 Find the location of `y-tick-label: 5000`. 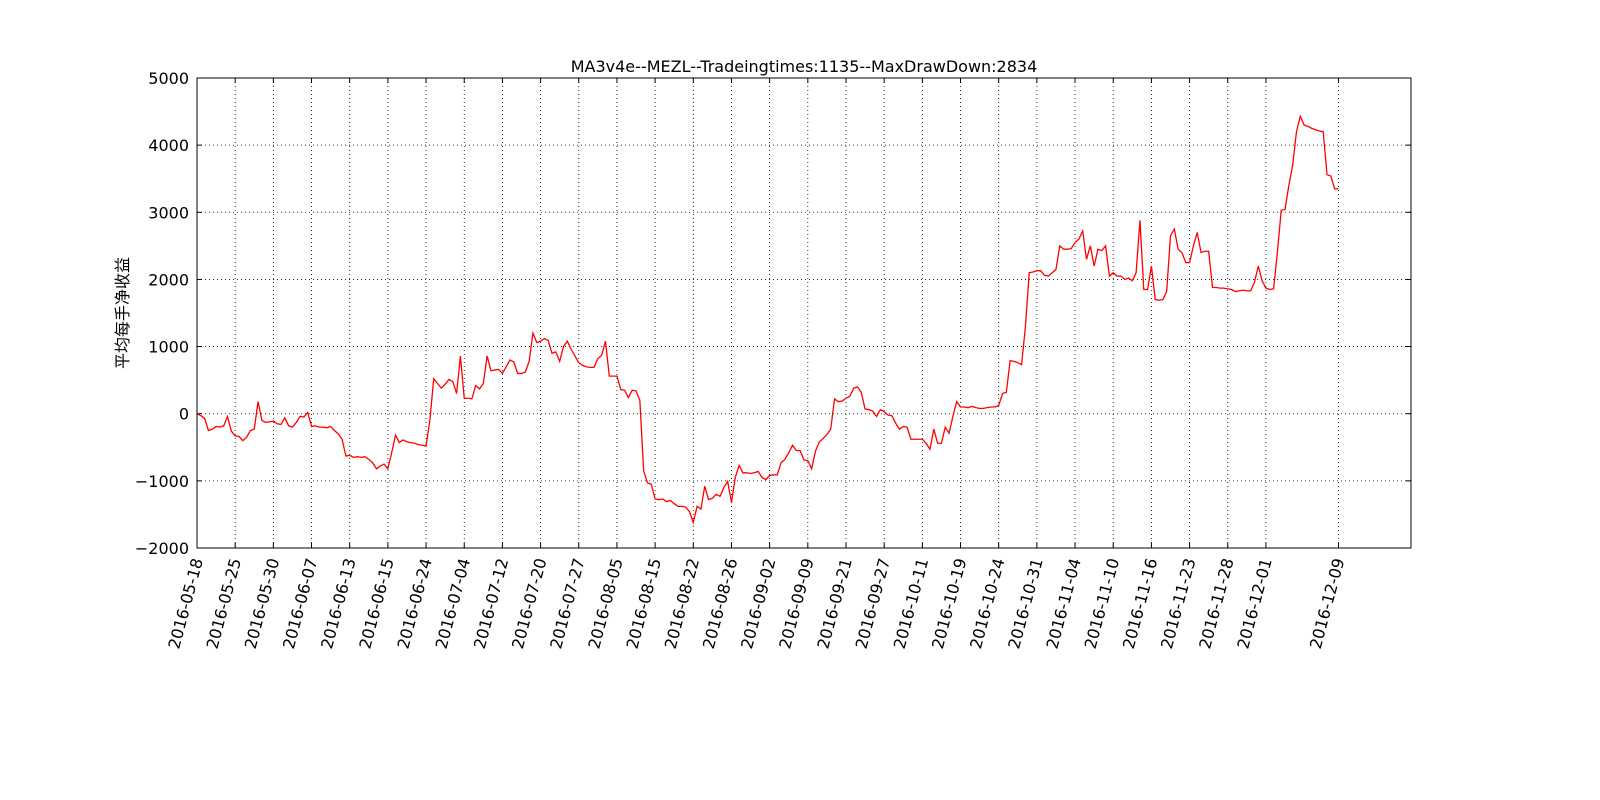

y-tick-label: 5000 is located at coordinates (168, 78).